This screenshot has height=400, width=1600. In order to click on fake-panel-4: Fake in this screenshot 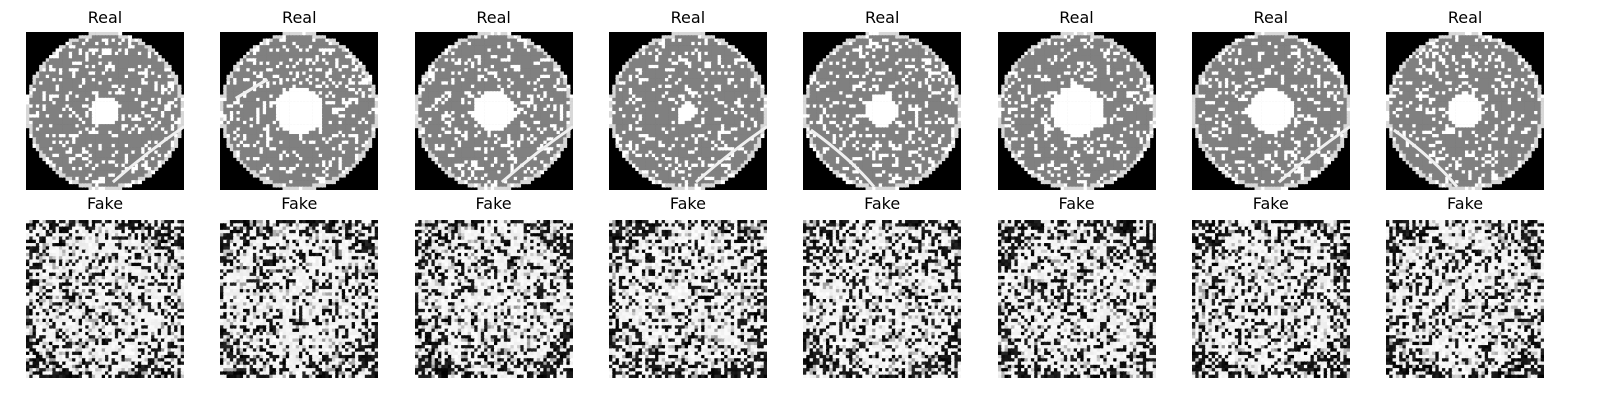, I will do `click(688, 200)`.